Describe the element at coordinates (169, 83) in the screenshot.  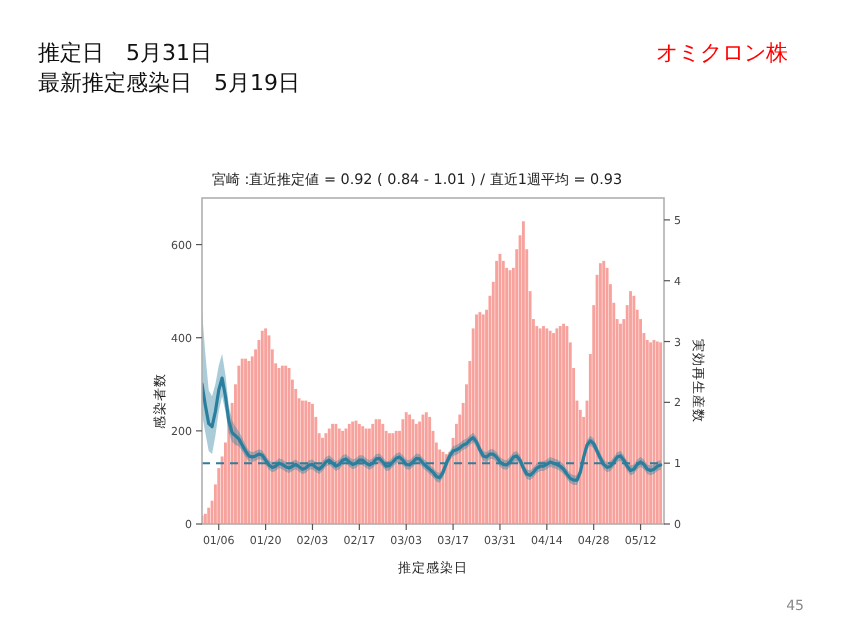
I see `text: 最新推定感染日 5月19日` at that location.